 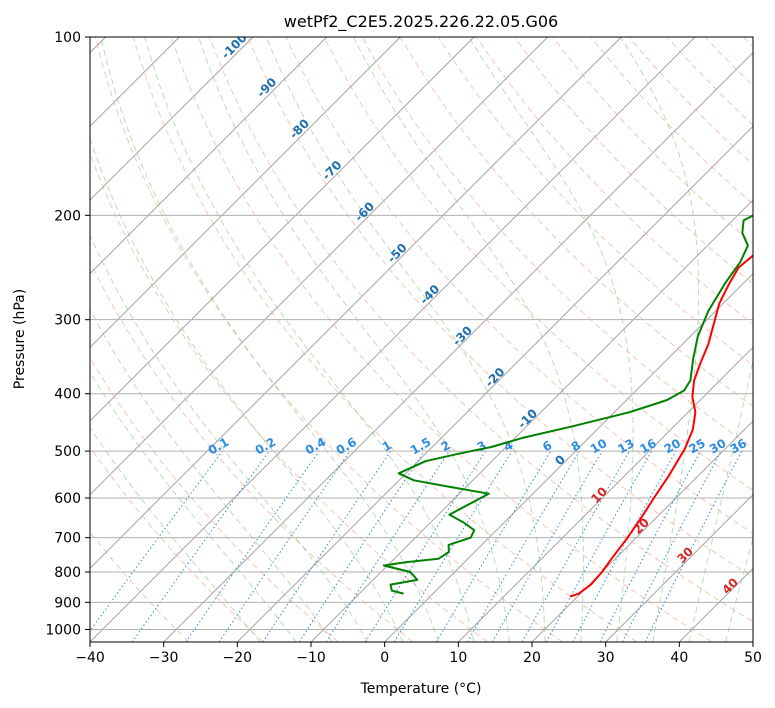 I want to click on x-tick-label: 40, so click(x=679, y=658).